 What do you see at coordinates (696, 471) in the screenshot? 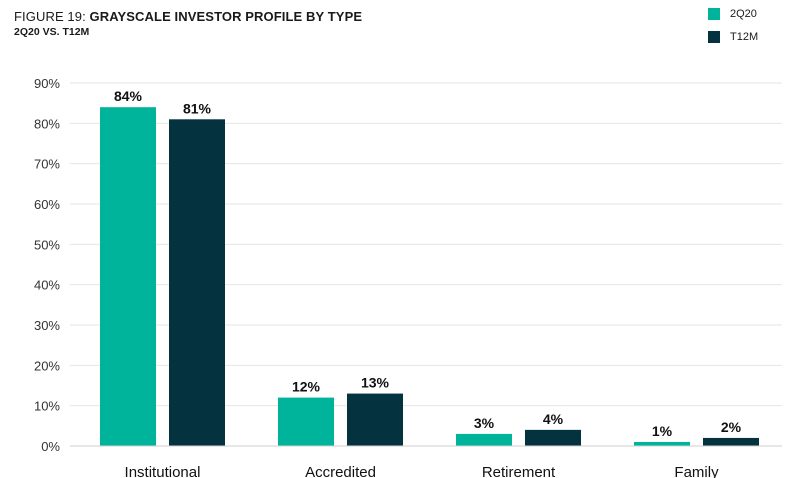
I see `x-category-label-family: Family` at bounding box center [696, 471].